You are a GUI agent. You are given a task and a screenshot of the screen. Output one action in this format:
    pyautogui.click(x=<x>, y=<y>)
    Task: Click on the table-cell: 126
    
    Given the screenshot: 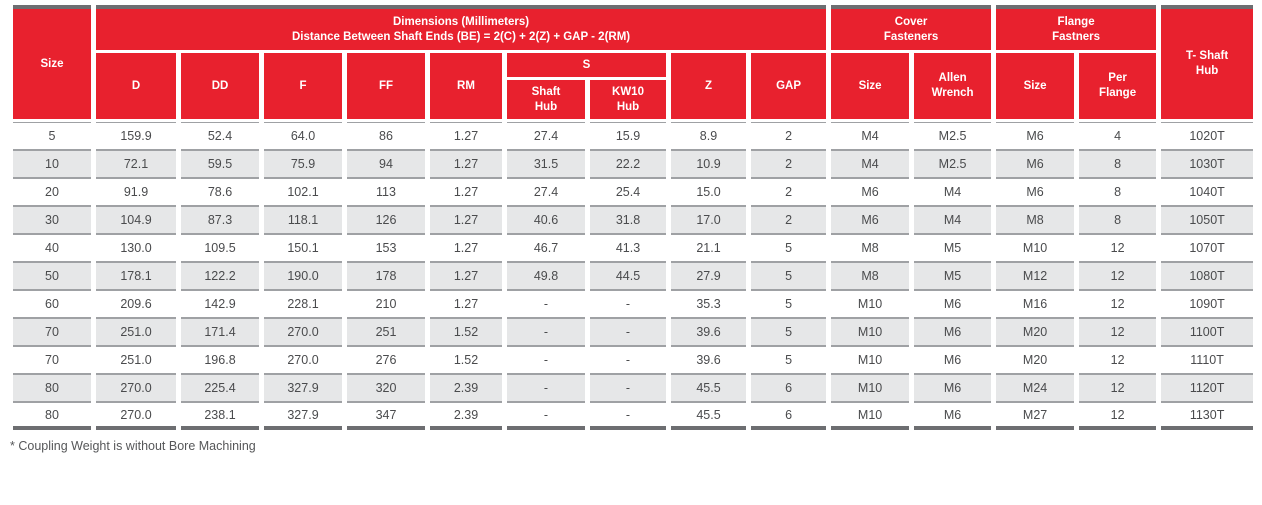 What is the action you would take?
    pyautogui.click(x=386, y=220)
    